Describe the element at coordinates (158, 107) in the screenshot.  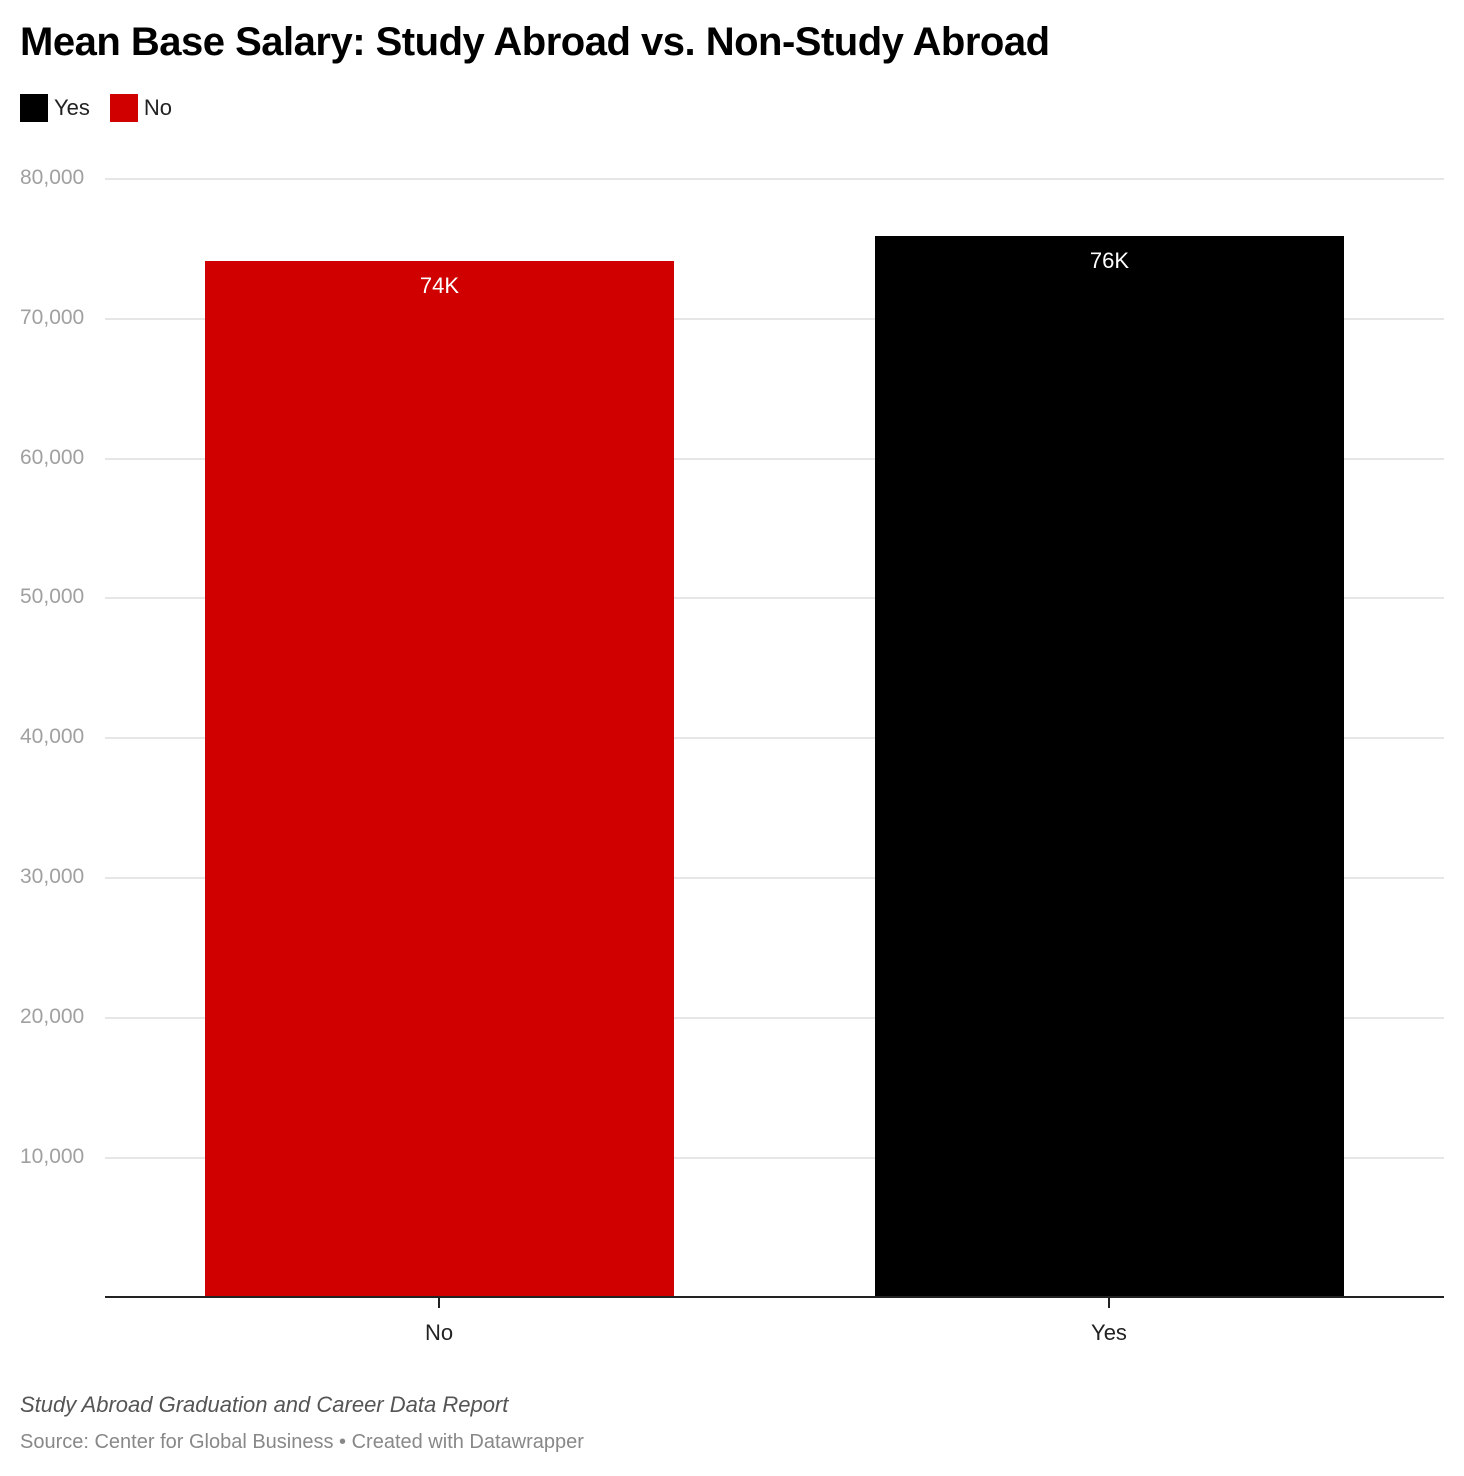
I see `legend-label-no: No` at that location.